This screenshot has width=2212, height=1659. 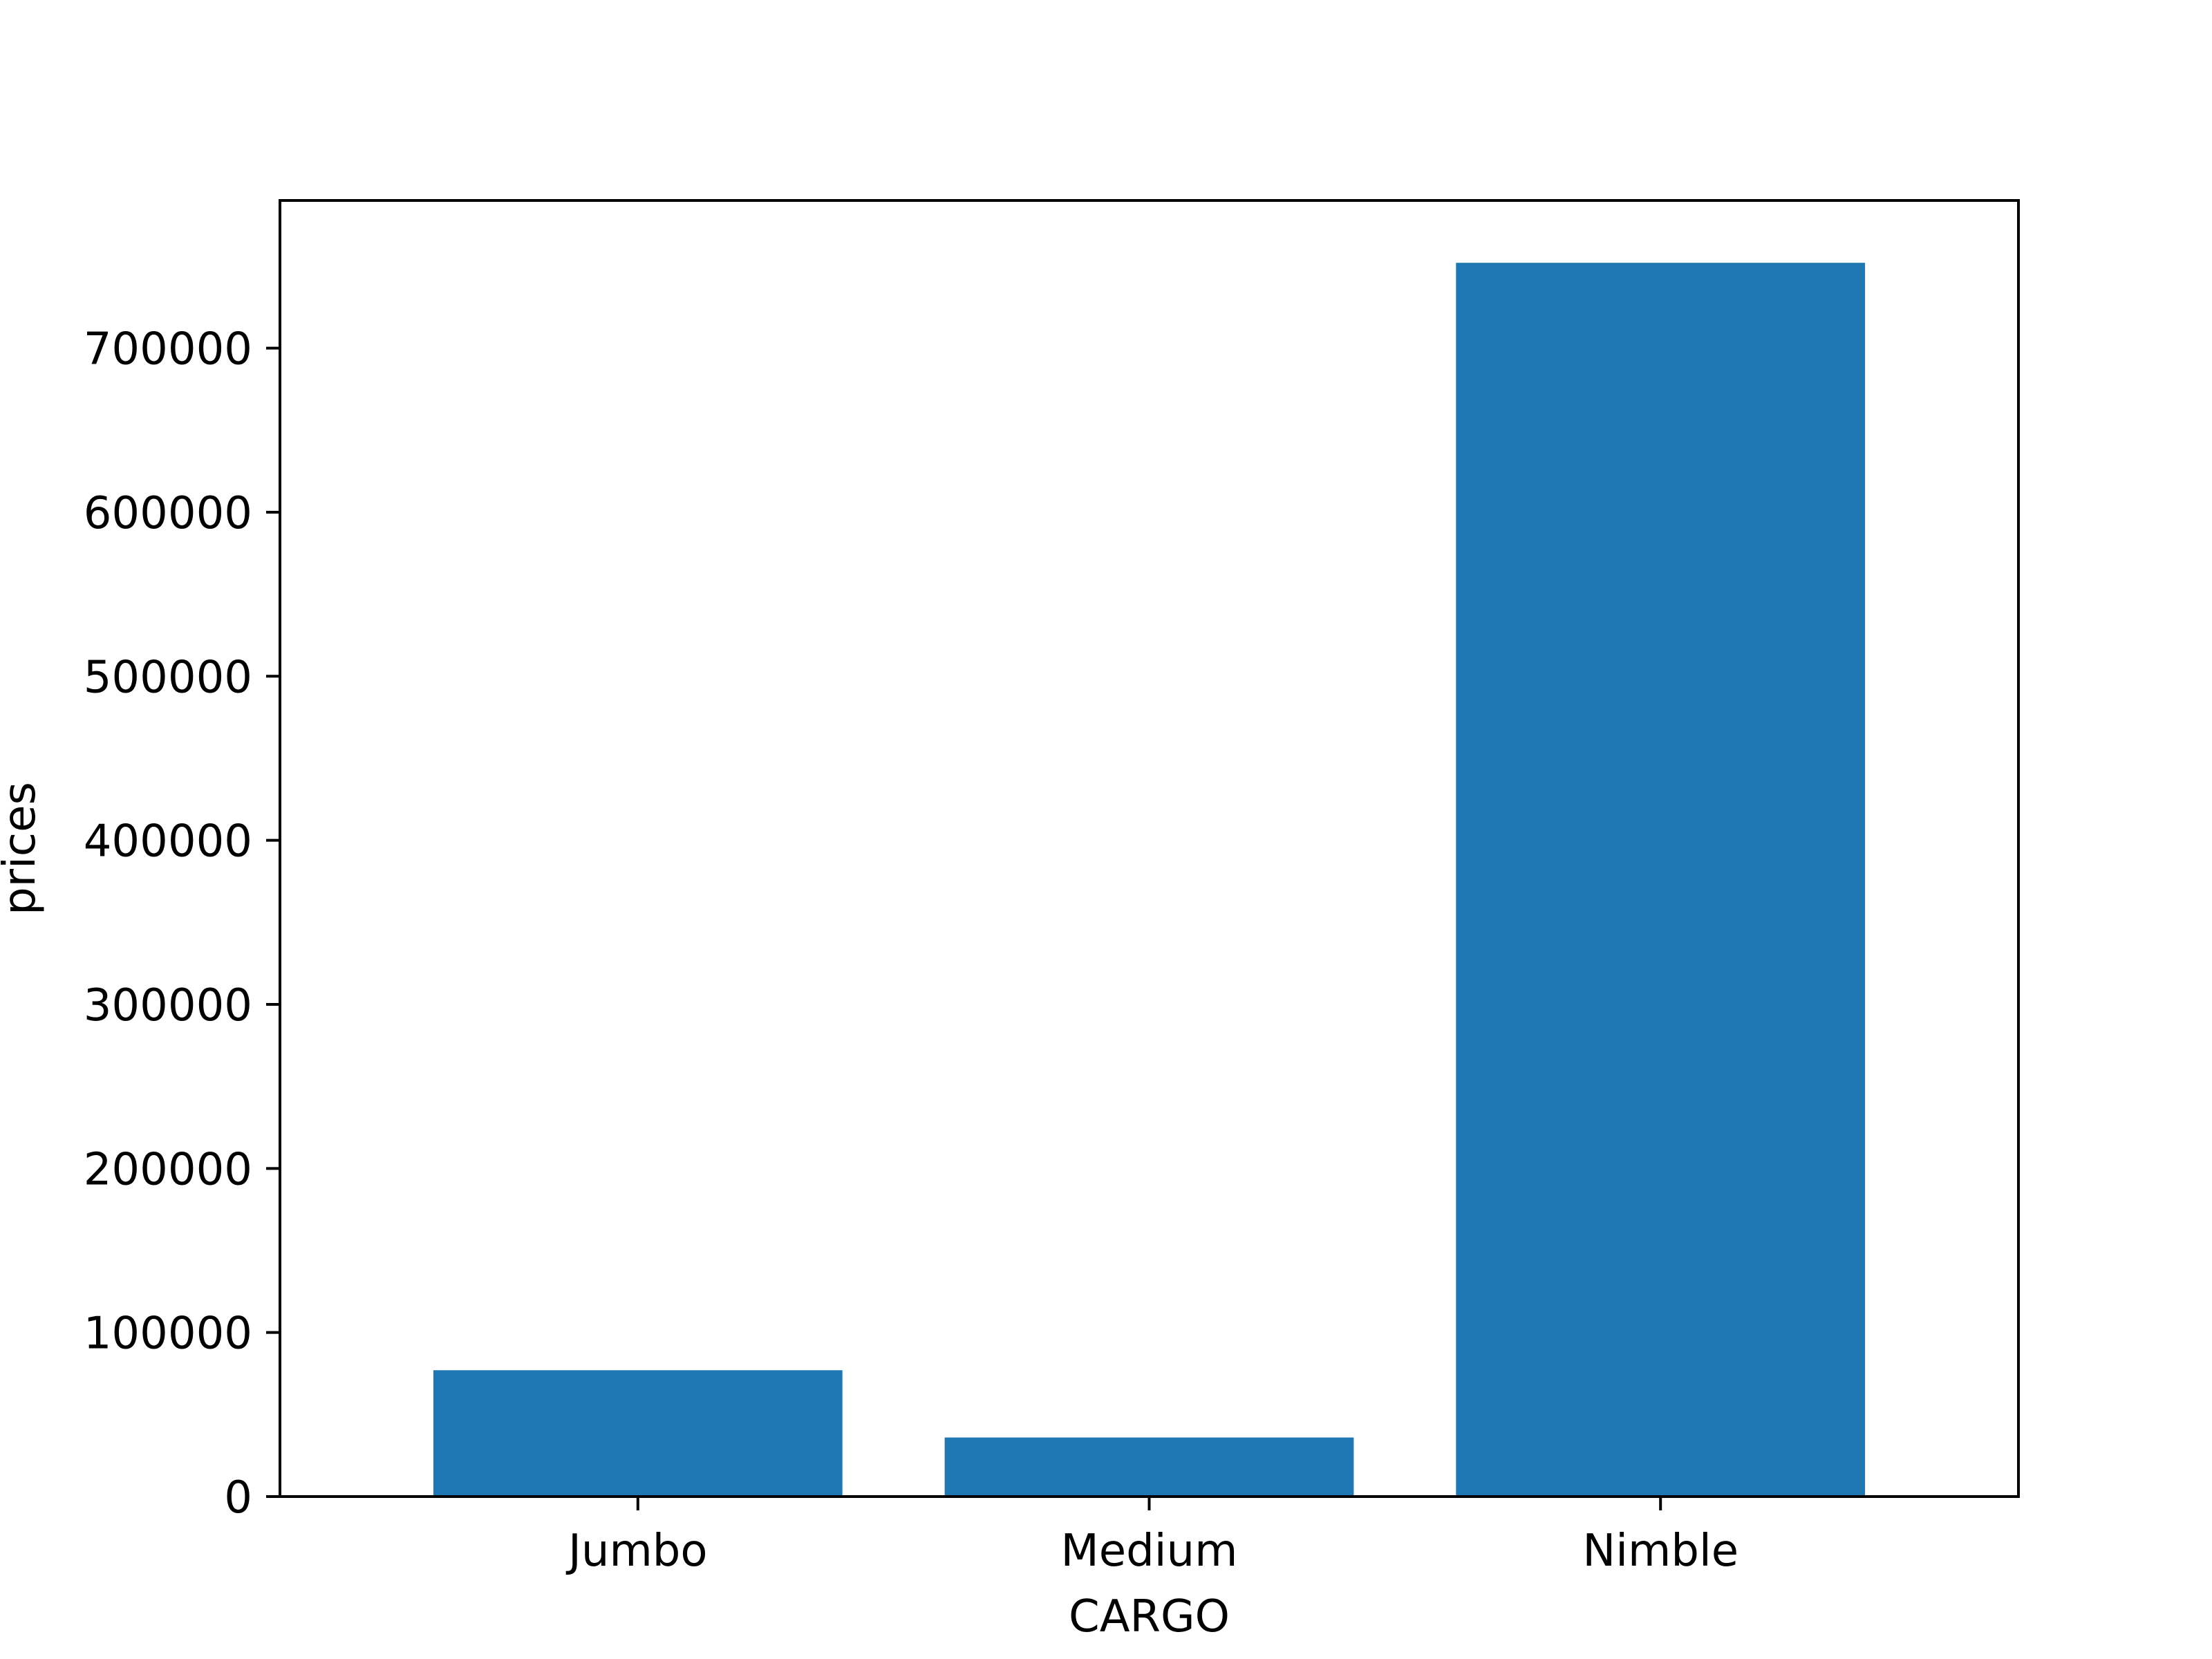 What do you see at coordinates (1660, 1551) in the screenshot?
I see `x-tick-label: Nimble` at bounding box center [1660, 1551].